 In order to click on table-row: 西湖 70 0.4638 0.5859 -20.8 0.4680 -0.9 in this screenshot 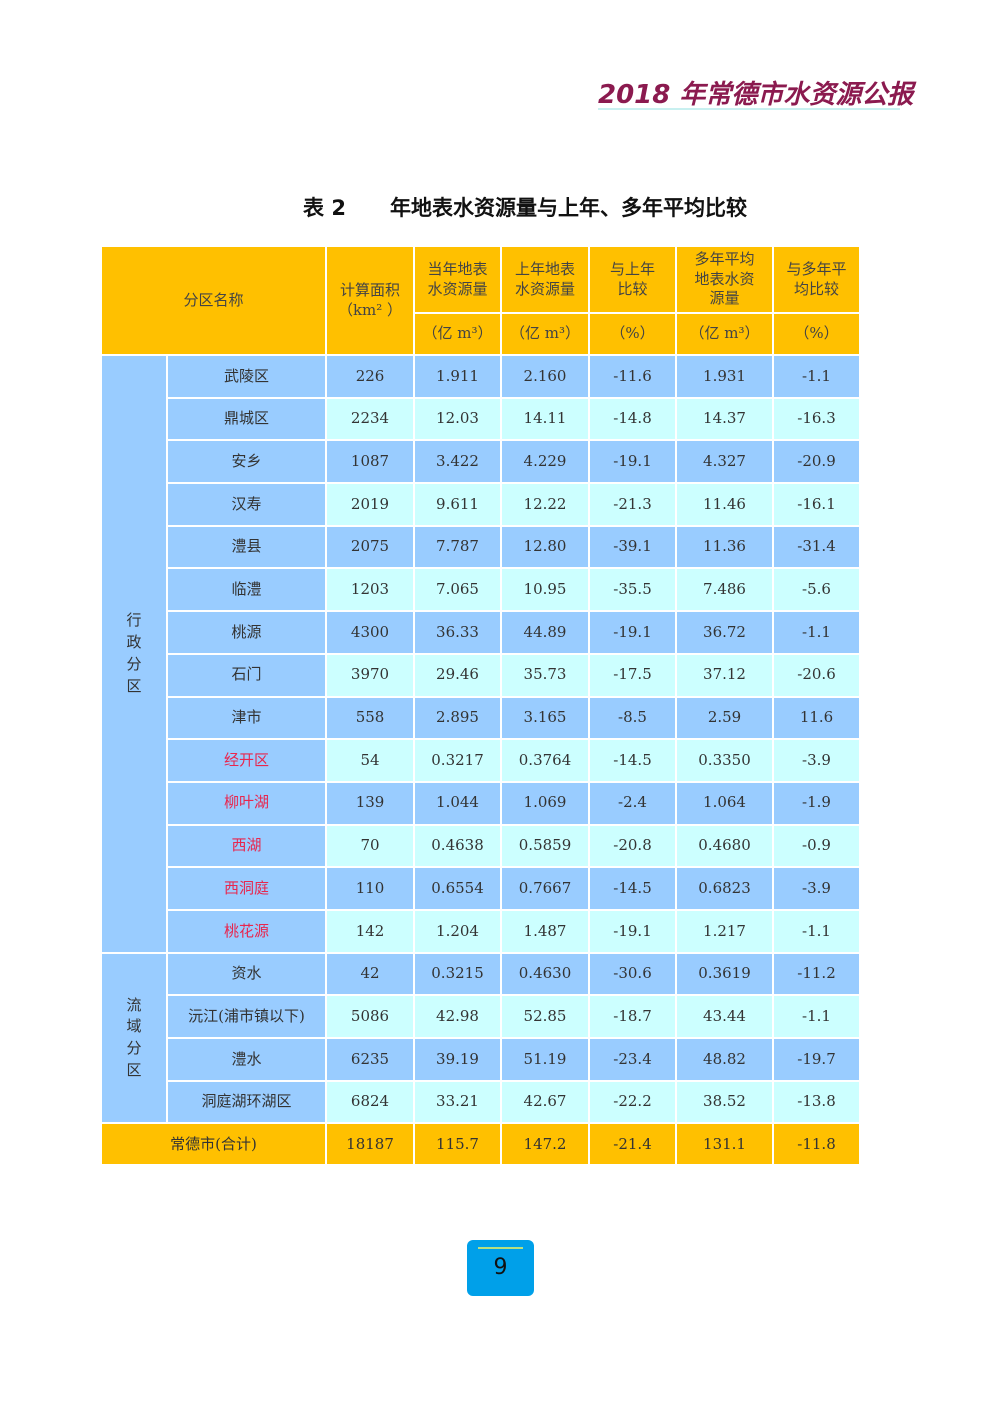, I will do `click(481, 846)`.